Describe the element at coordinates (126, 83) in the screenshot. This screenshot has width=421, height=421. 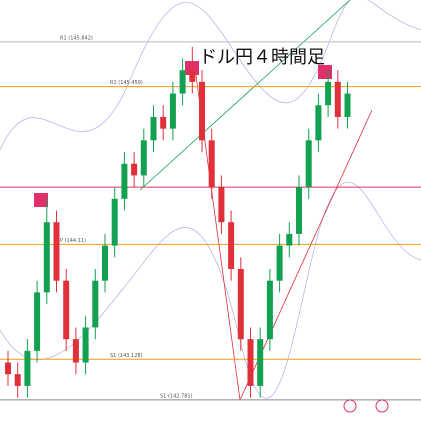
I see `level-label: R1 (145.459)` at that location.